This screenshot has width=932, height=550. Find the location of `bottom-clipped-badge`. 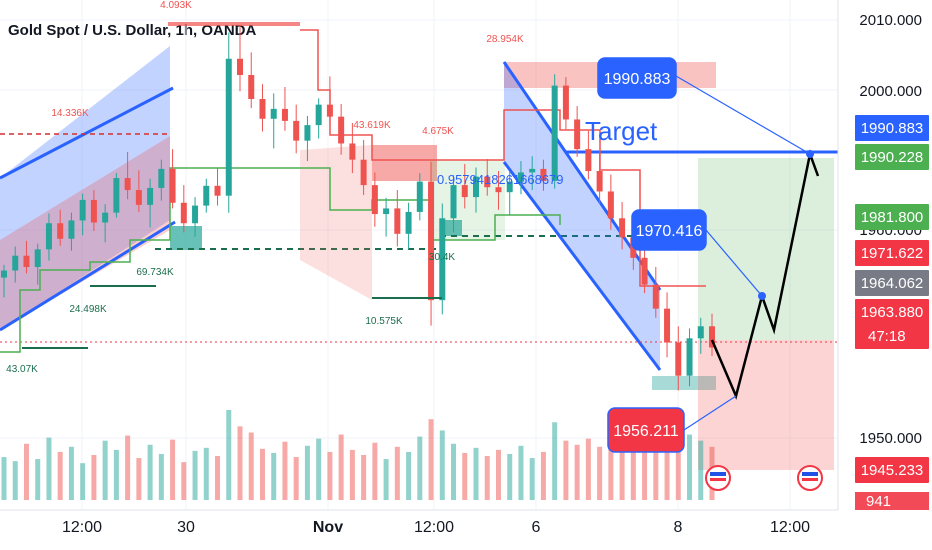

bottom-clipped-badge is located at coordinates (892, 501).